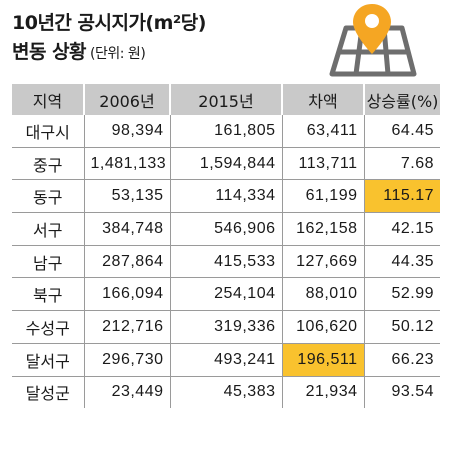 The height and width of the screenshot is (461, 450). I want to click on value-cell: 1,481,133, so click(126, 164).